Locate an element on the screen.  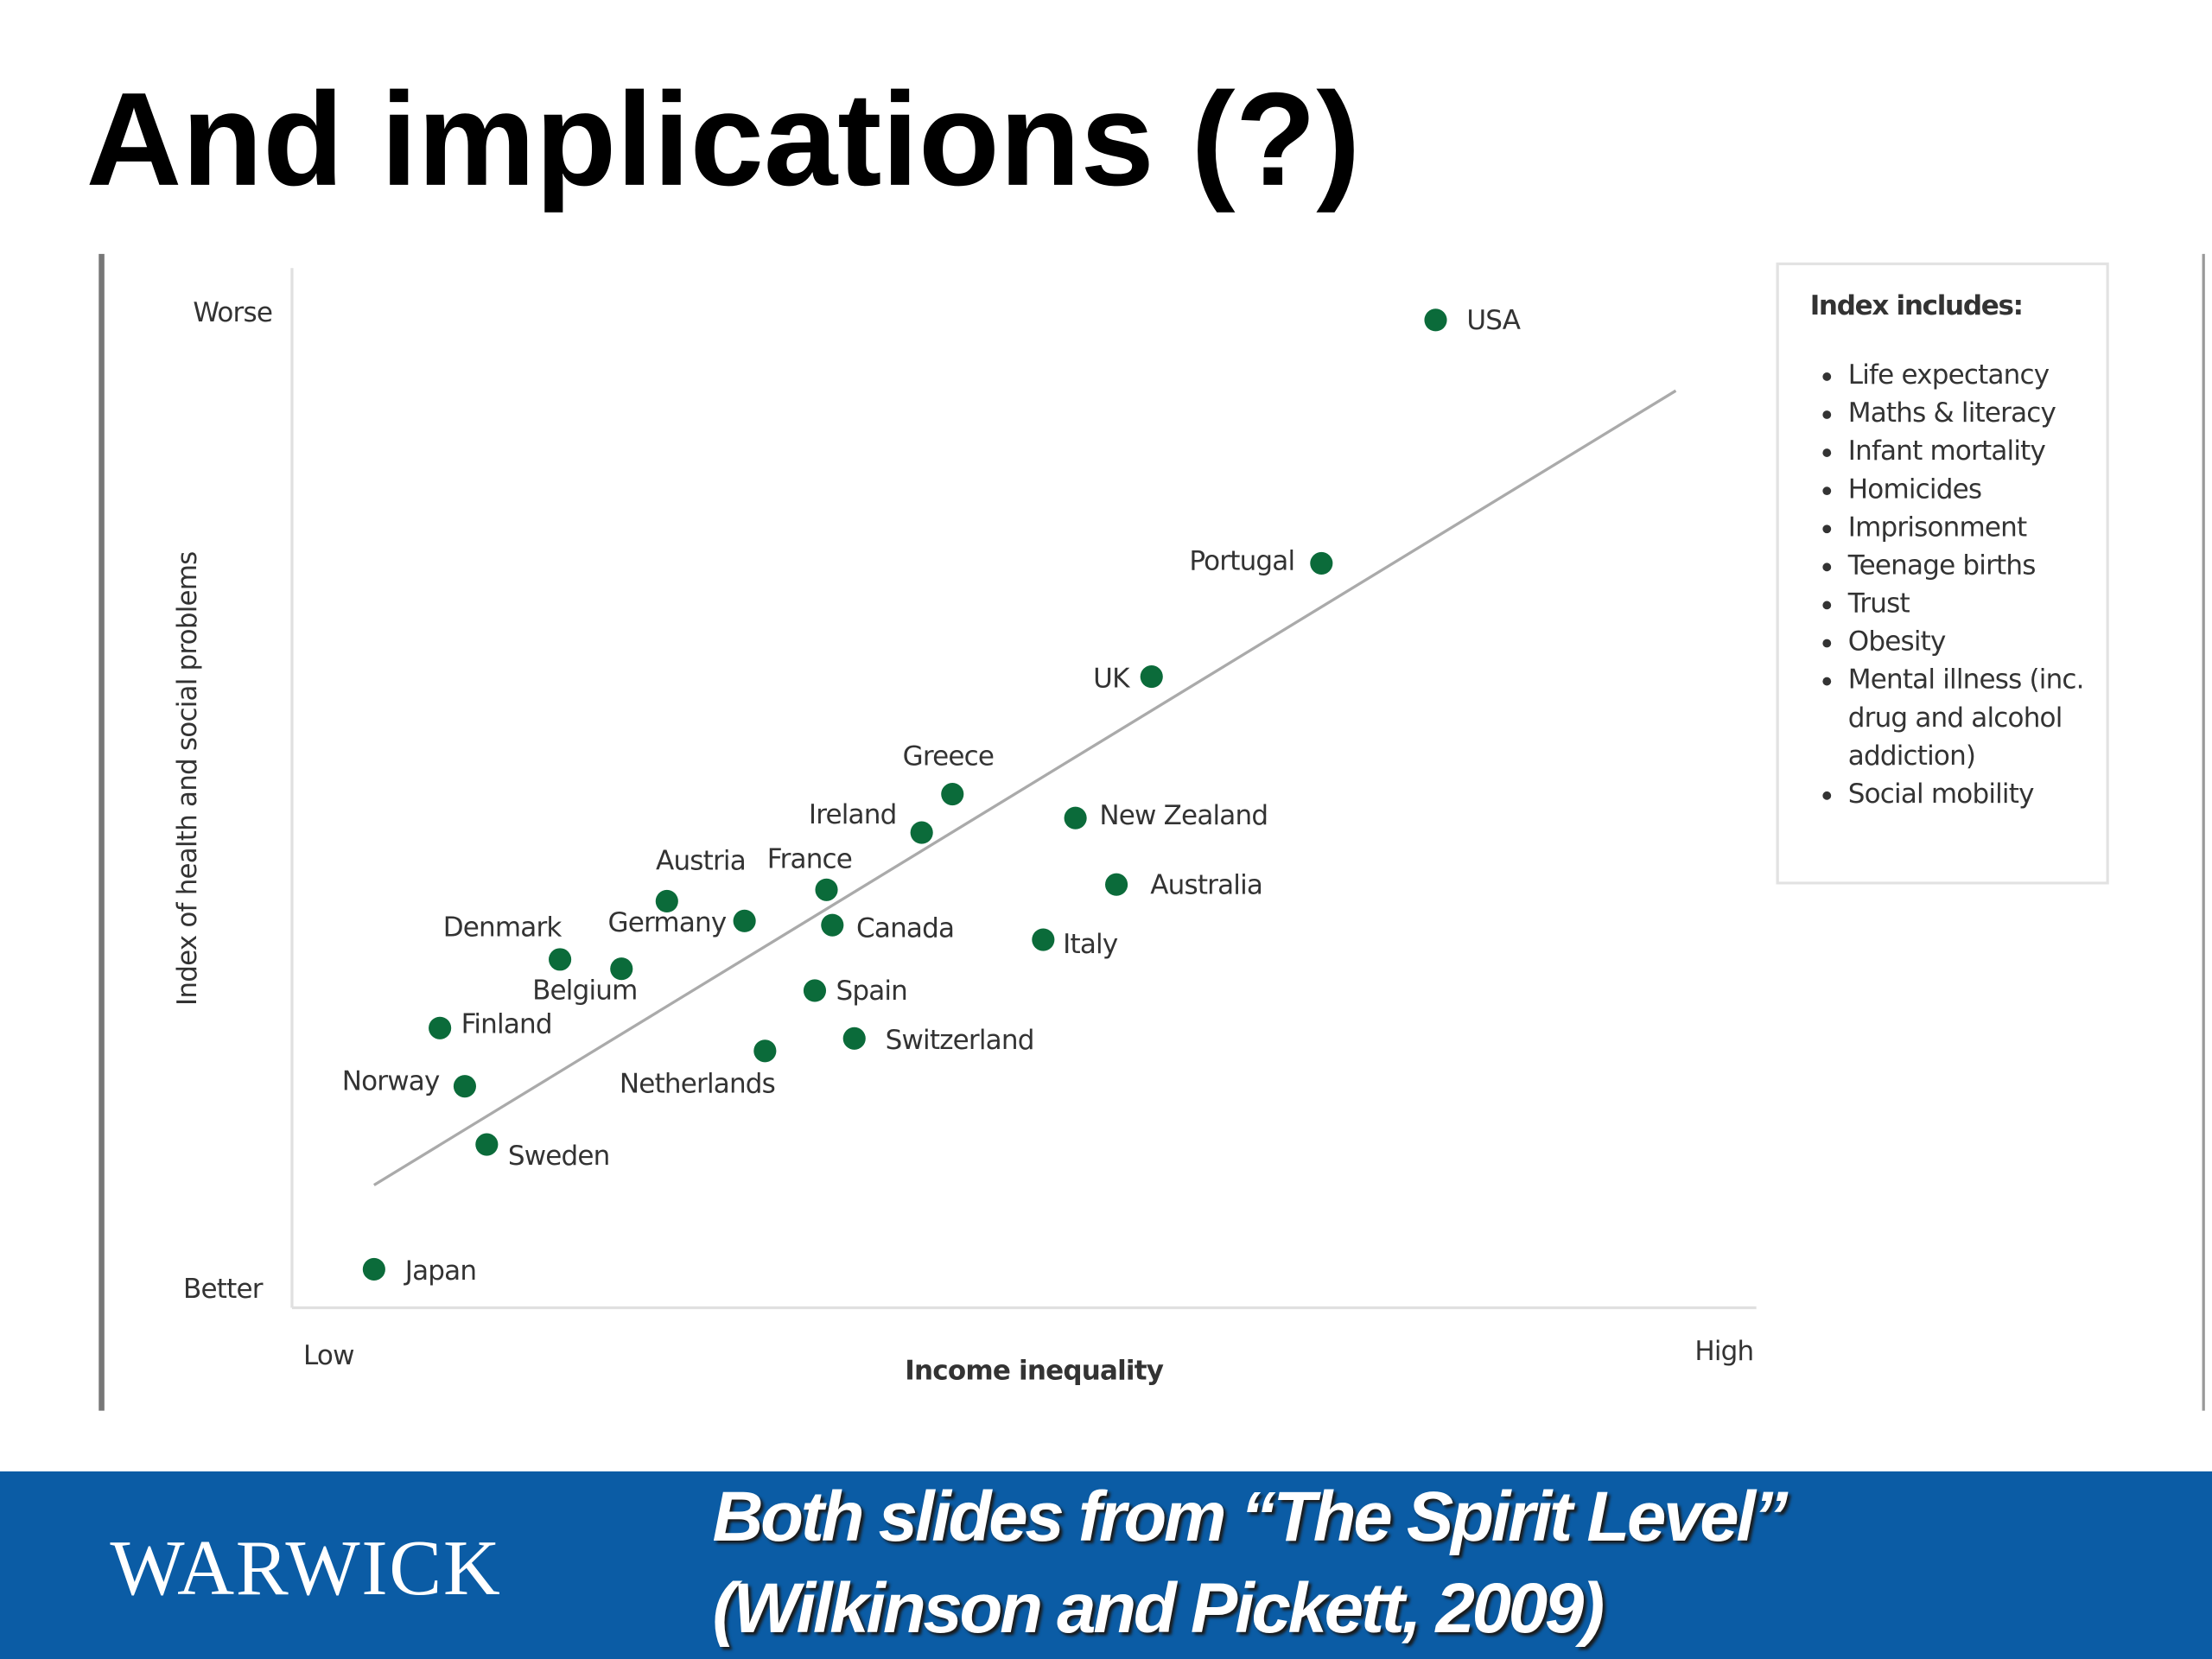
point-label: Denmark is located at coordinates (503, 928).